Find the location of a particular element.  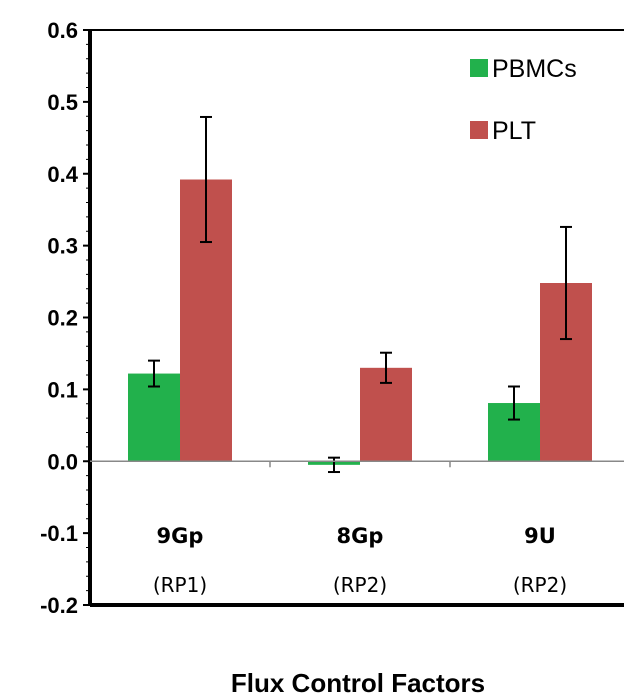

category-label: 9U is located at coordinates (540, 536).